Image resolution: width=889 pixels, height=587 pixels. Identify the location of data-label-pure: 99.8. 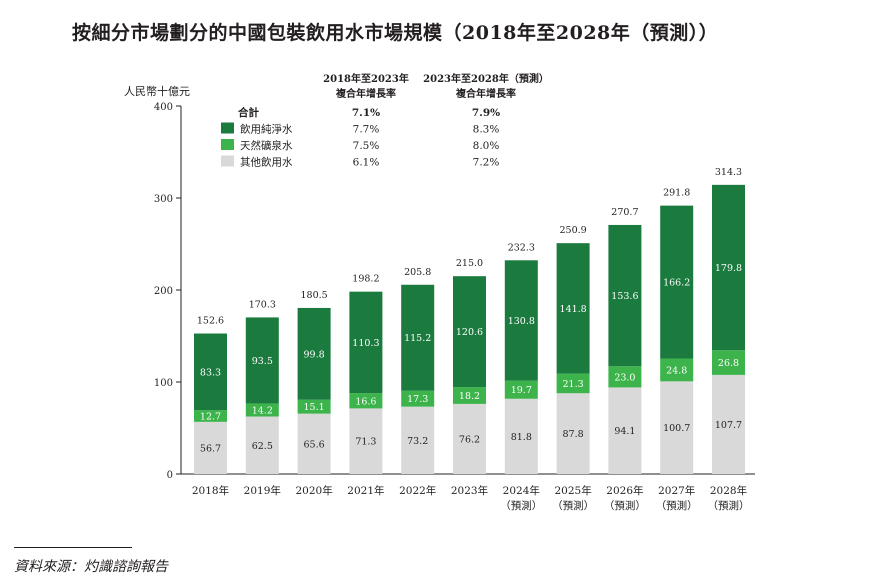
(314, 354).